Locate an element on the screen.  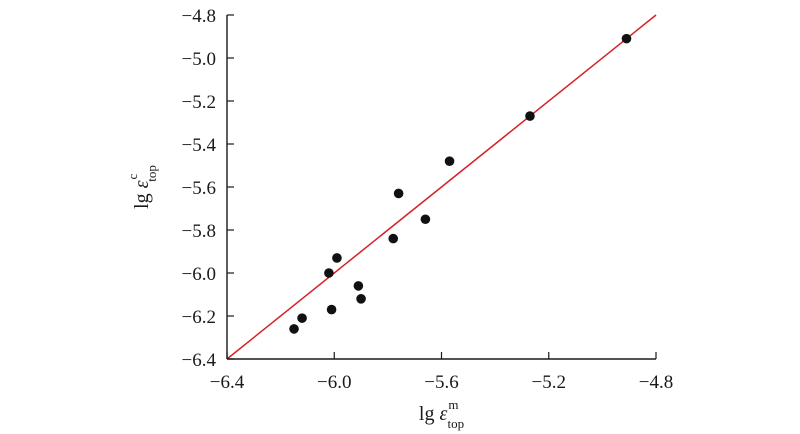
y-tick-label: −5.0 is located at coordinates (199, 59).